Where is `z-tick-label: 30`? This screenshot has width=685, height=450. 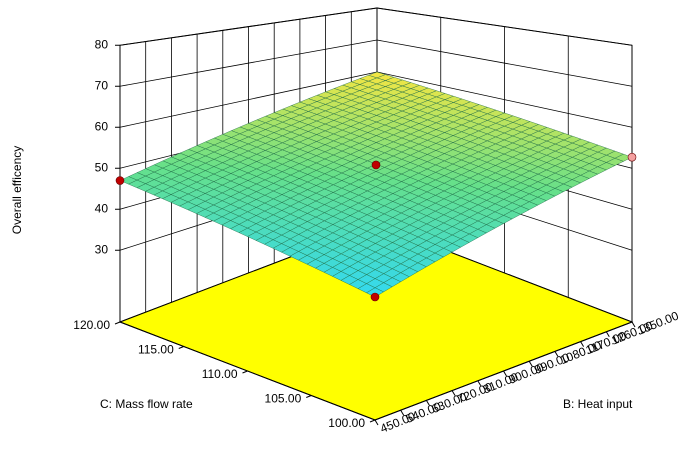
z-tick-label: 30 is located at coordinates (102, 249).